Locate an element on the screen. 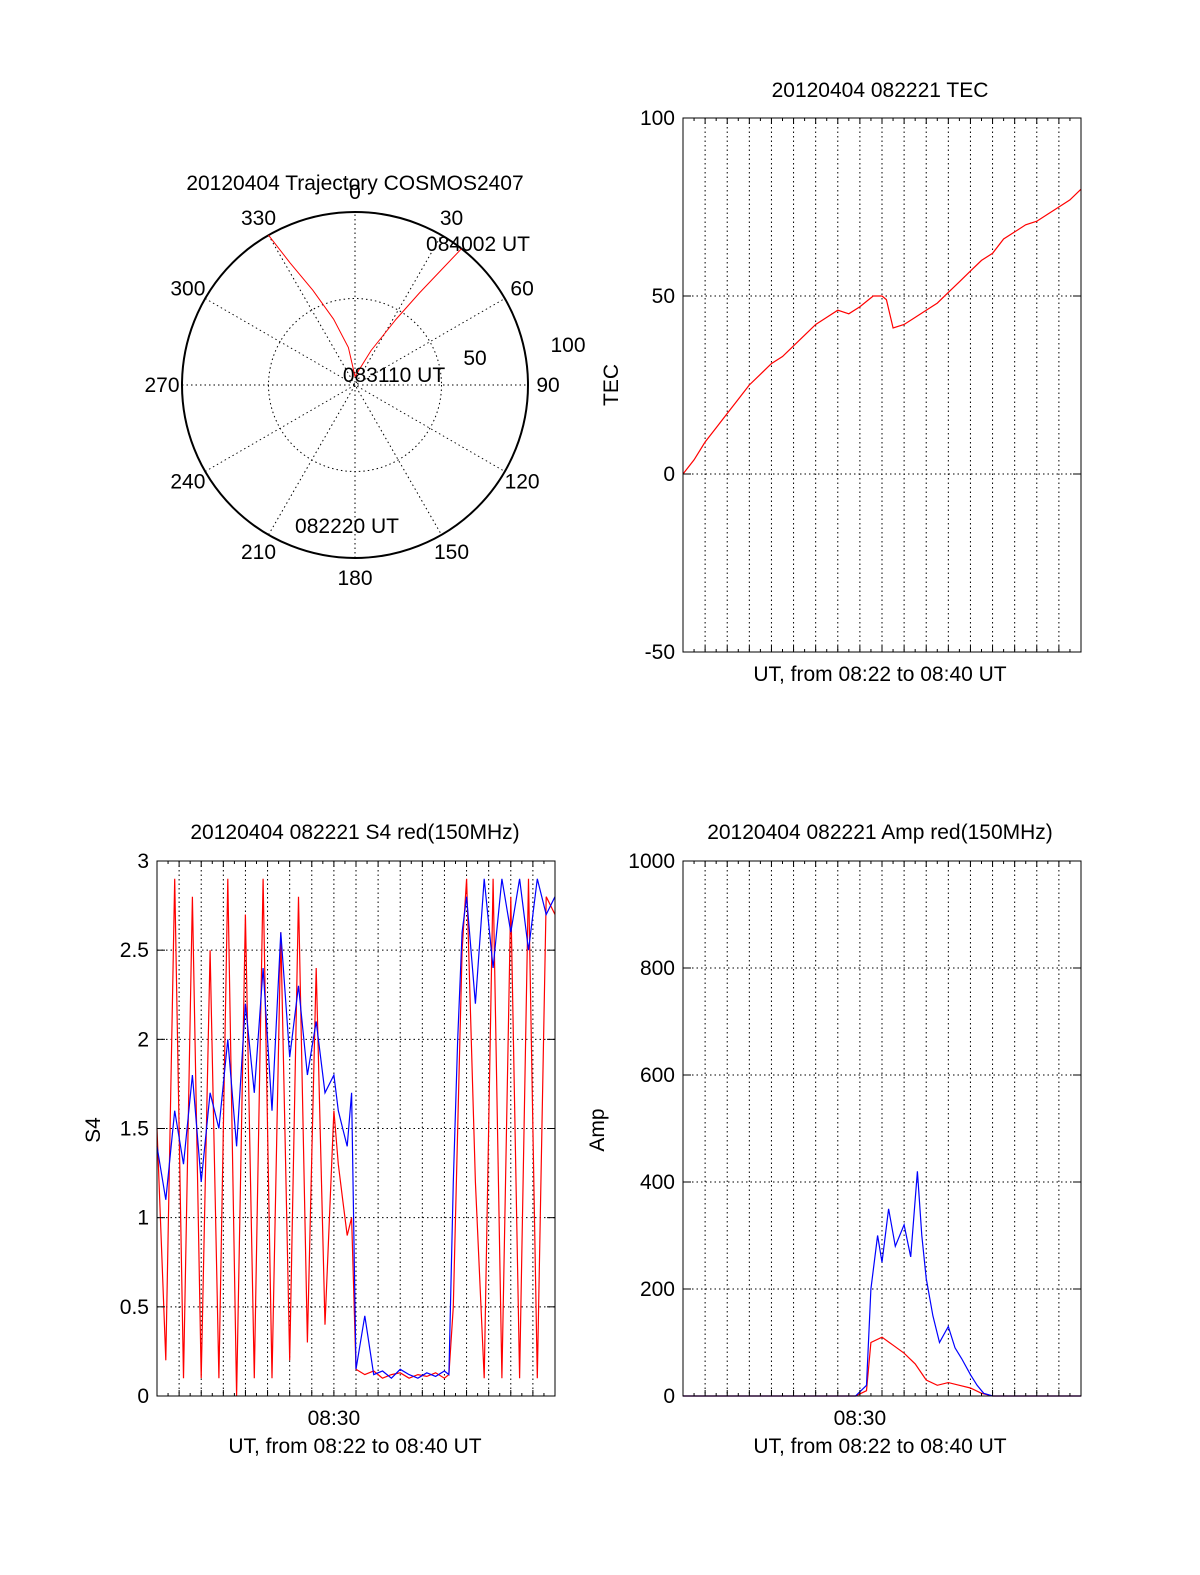  polar-angle-label: 30 is located at coordinates (451, 218).